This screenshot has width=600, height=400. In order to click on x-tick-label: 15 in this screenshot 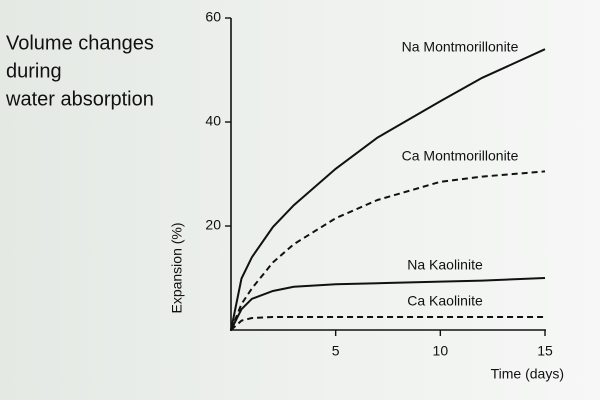, I will do `click(545, 351)`.